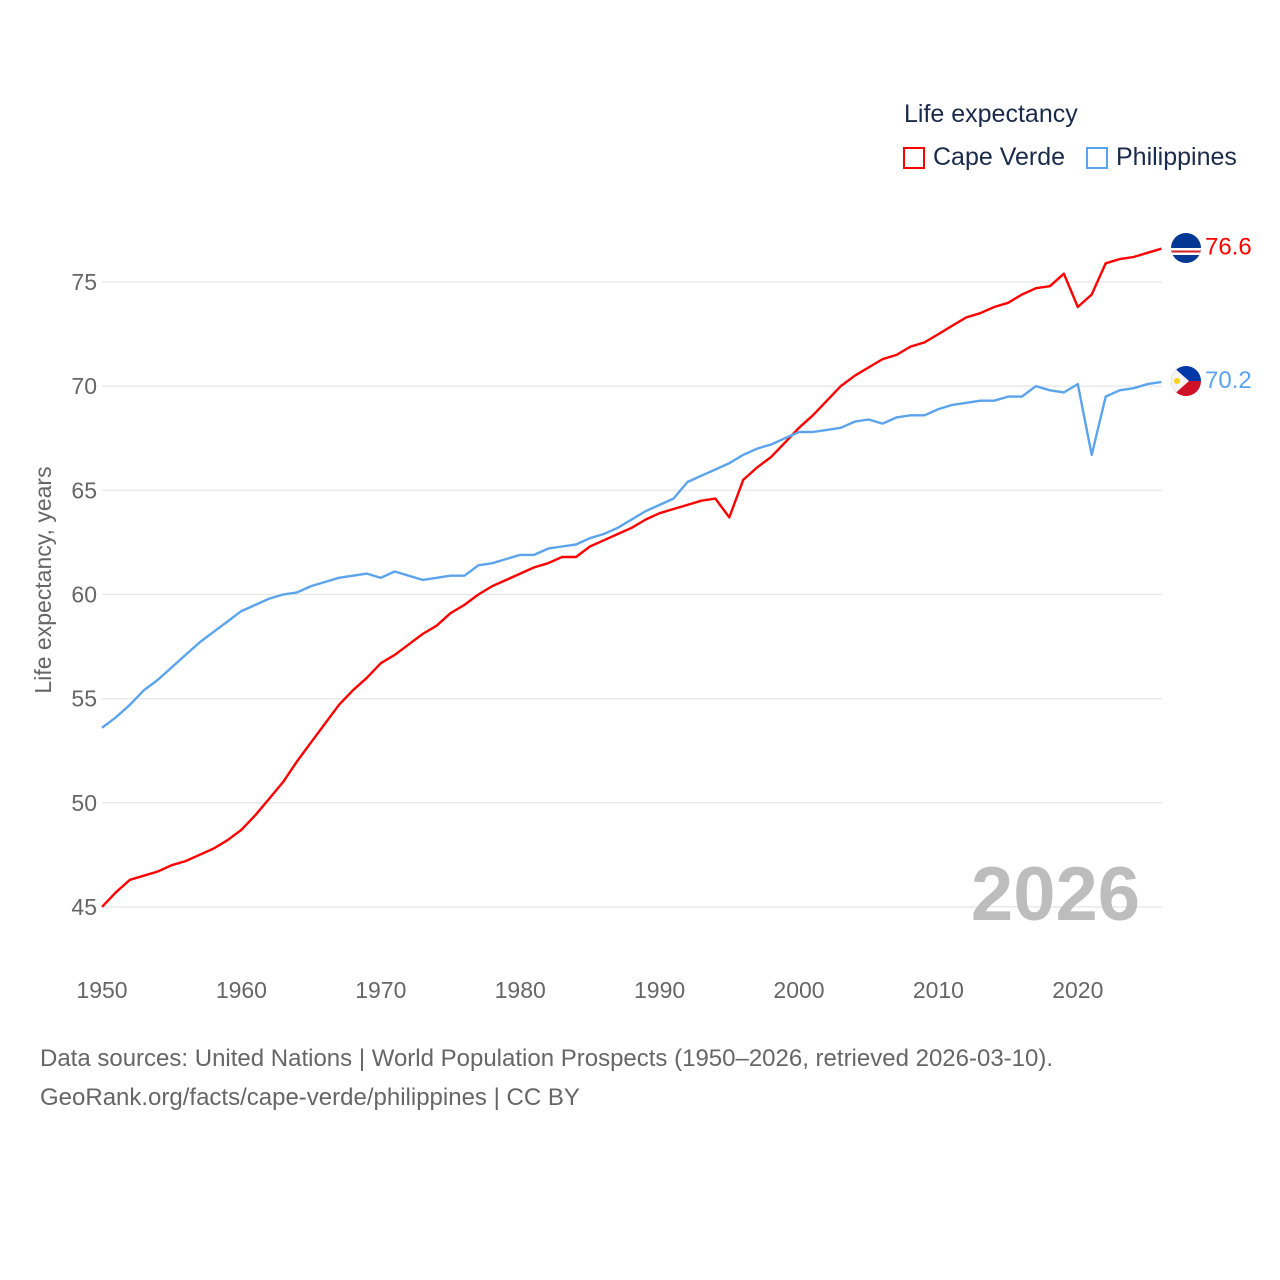 The image size is (1280, 1280). What do you see at coordinates (798, 990) in the screenshot?
I see `x-tick-label: 2000` at bounding box center [798, 990].